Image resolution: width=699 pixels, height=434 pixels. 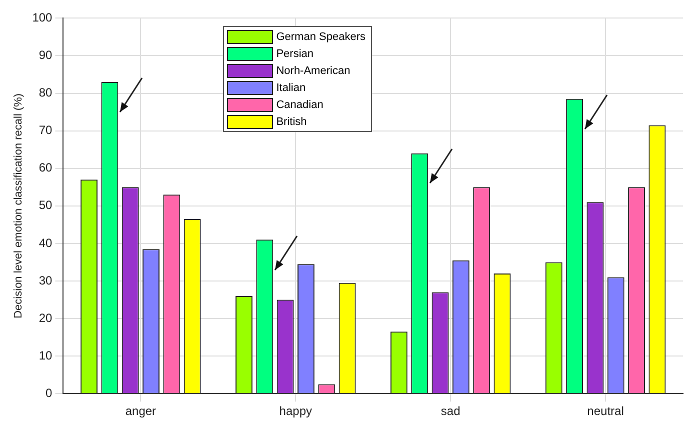 What do you see at coordinates (45, 317) in the screenshot?
I see `y-tick-label: 20` at bounding box center [45, 317].